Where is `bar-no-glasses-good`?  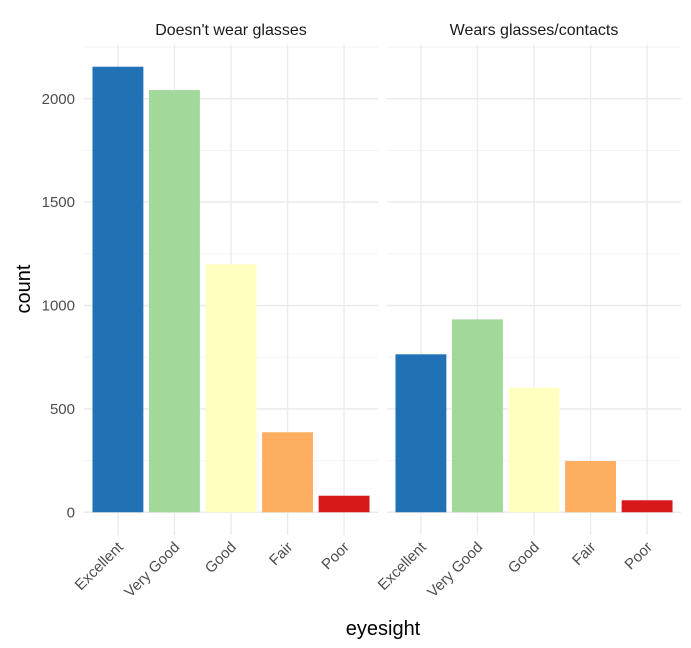 bar-no-glasses-good is located at coordinates (231, 388).